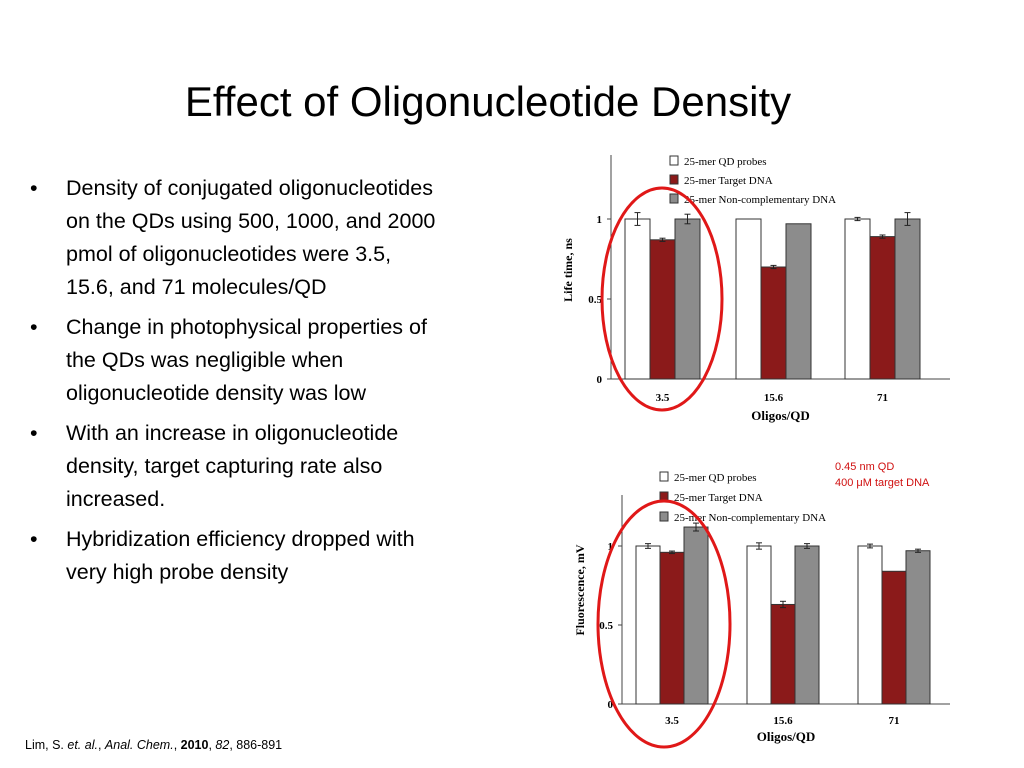 Image resolution: width=1024 pixels, height=768 pixels. I want to click on bullet-line: 15.6, and 71 molecules/QD, so click(196, 287).